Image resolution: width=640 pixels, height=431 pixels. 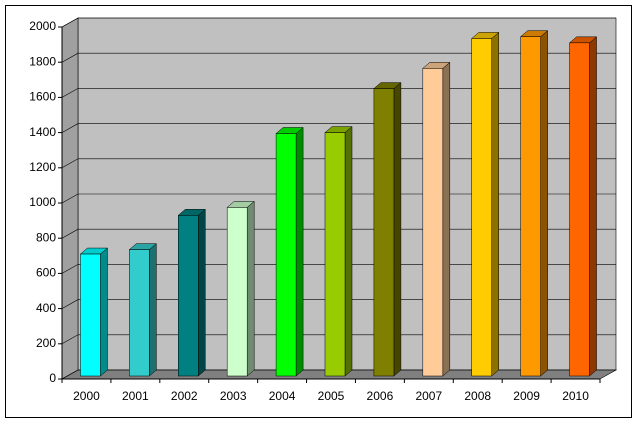 What do you see at coordinates (184, 396) in the screenshot?
I see `x-tick-label: 2002` at bounding box center [184, 396].